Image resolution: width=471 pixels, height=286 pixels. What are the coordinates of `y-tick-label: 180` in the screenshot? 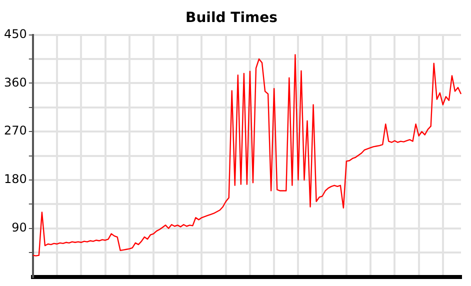 It's located at (15, 179).